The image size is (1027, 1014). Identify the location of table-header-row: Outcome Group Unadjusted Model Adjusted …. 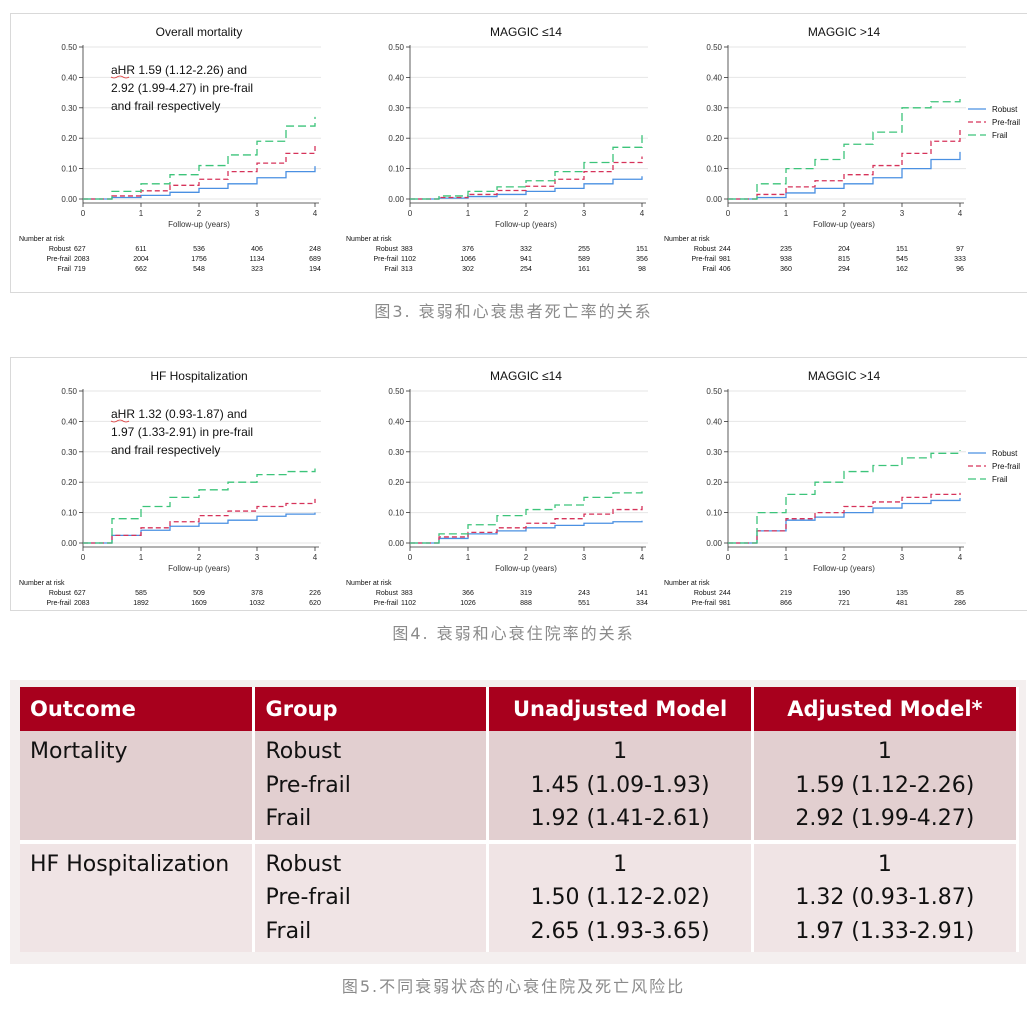
(520, 709).